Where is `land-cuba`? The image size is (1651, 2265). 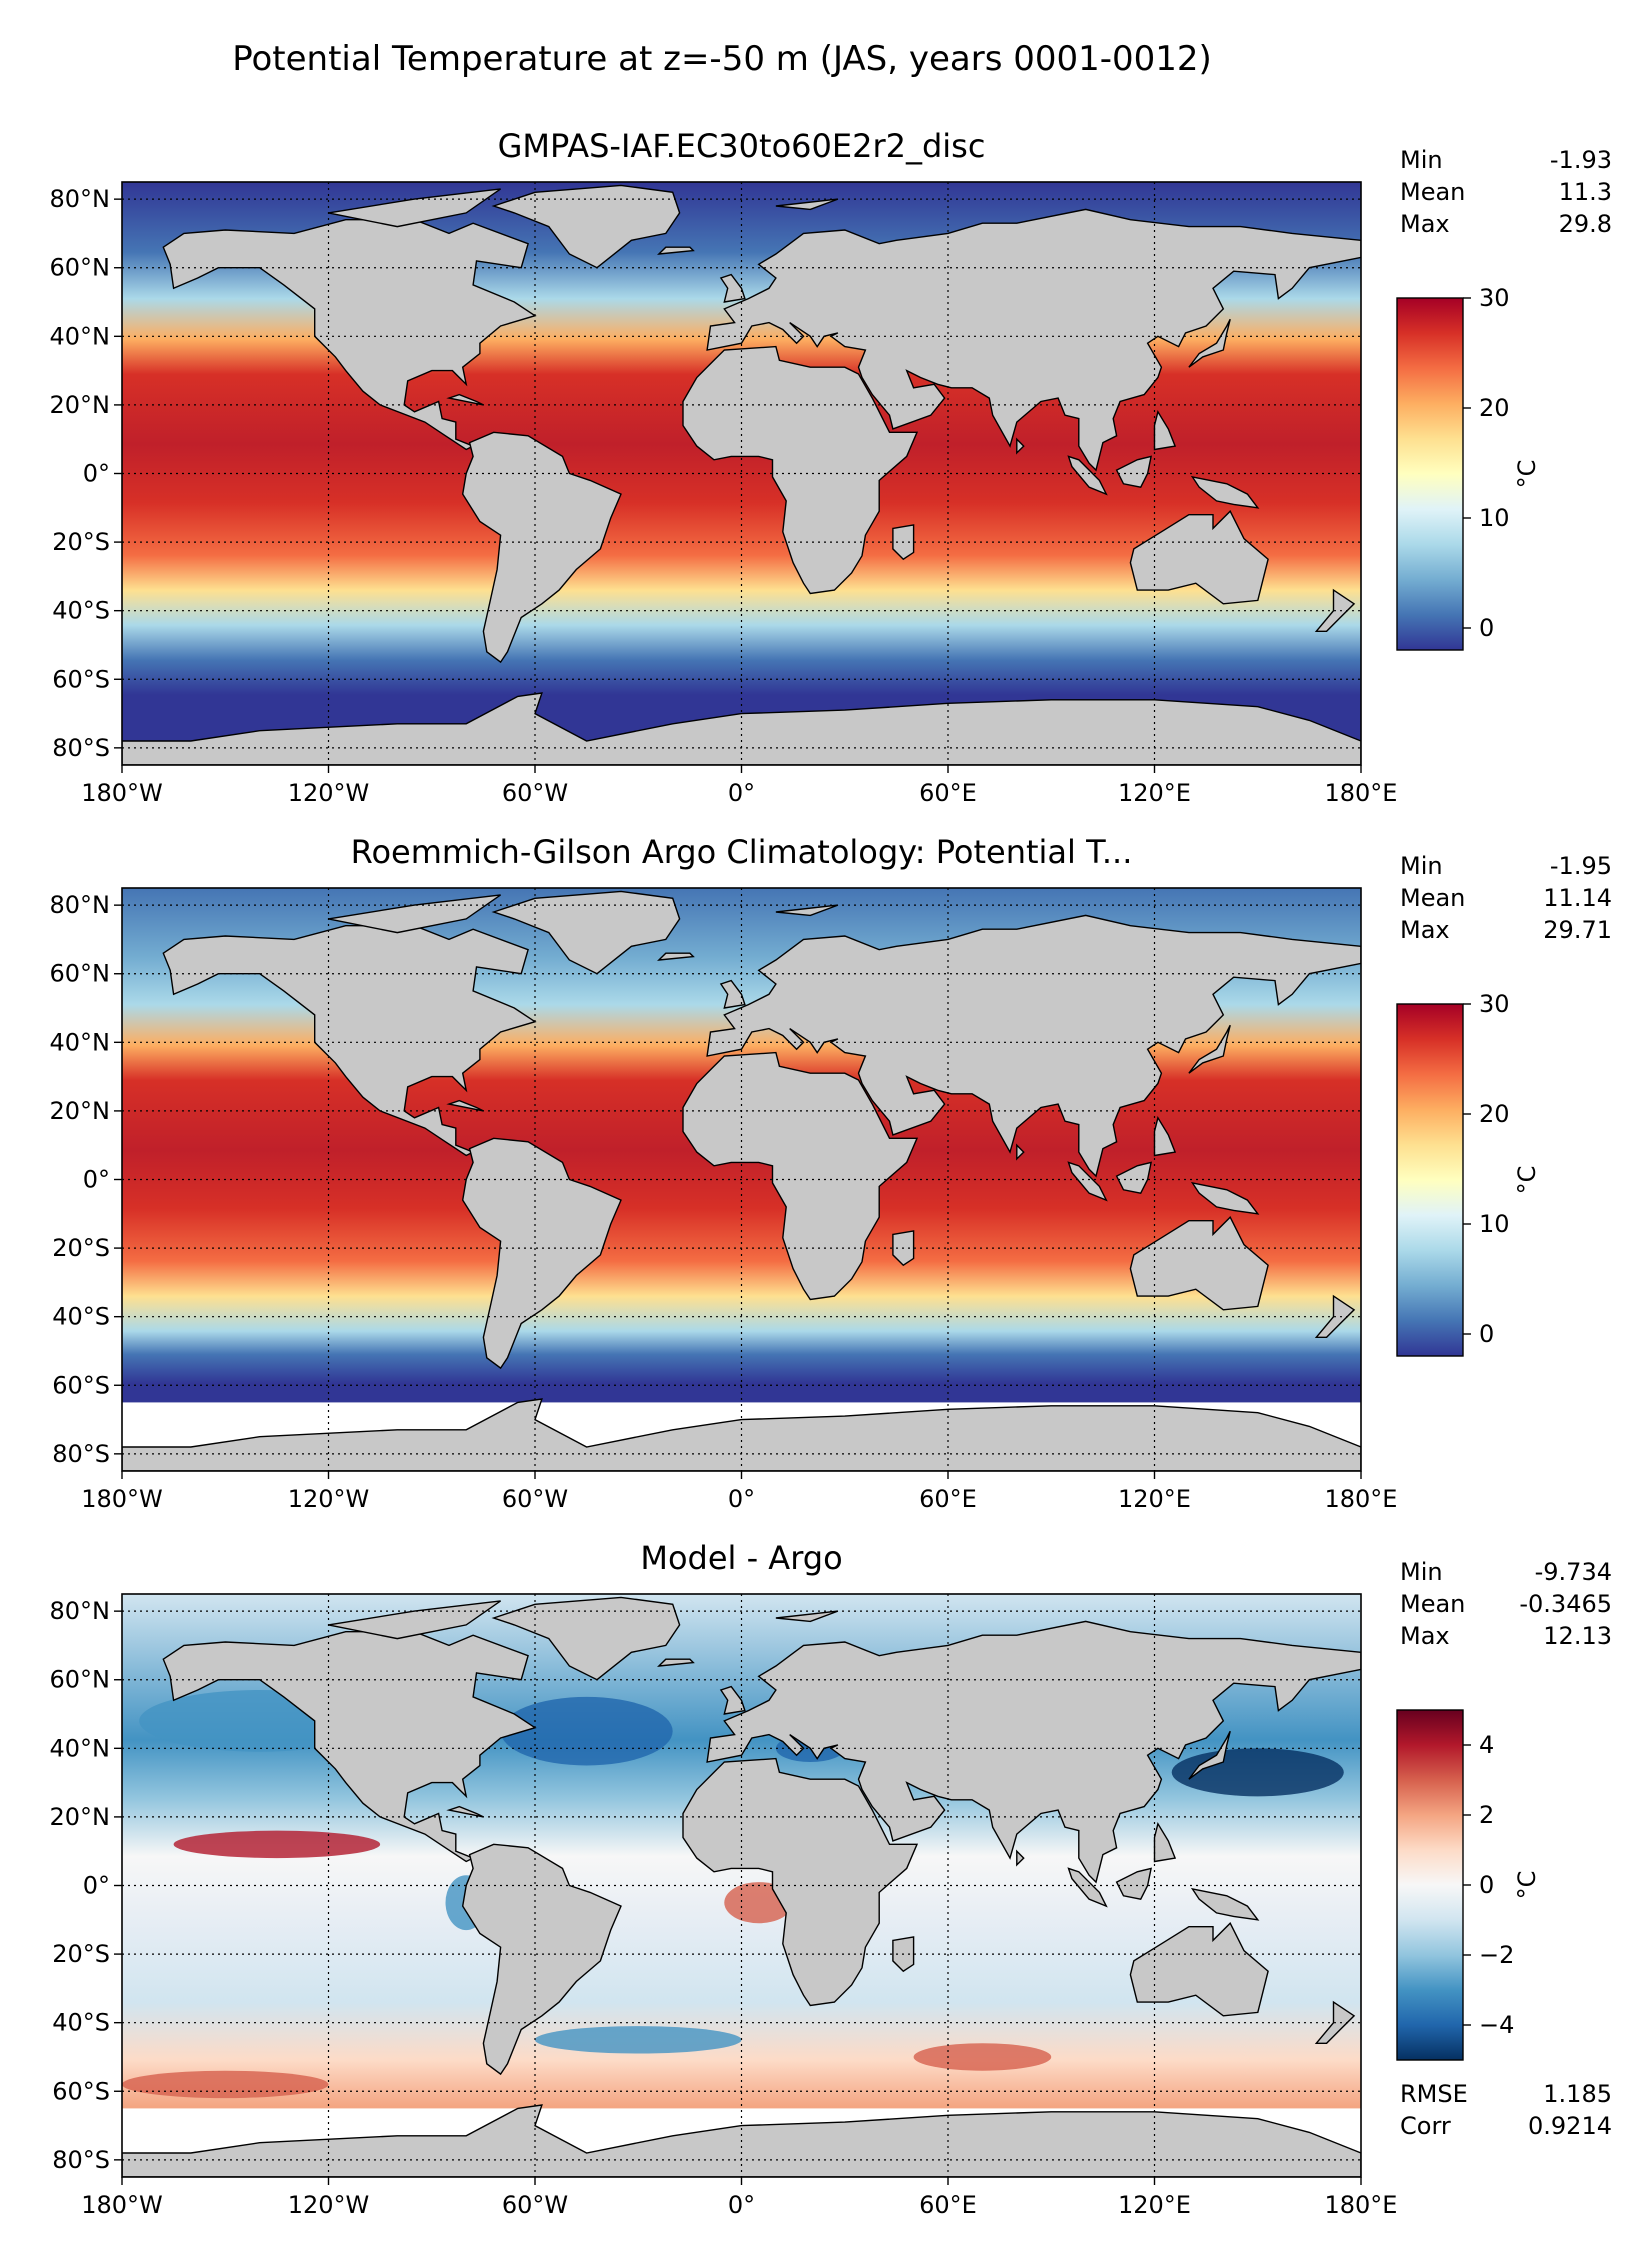
land-cuba is located at coordinates (465, 1811).